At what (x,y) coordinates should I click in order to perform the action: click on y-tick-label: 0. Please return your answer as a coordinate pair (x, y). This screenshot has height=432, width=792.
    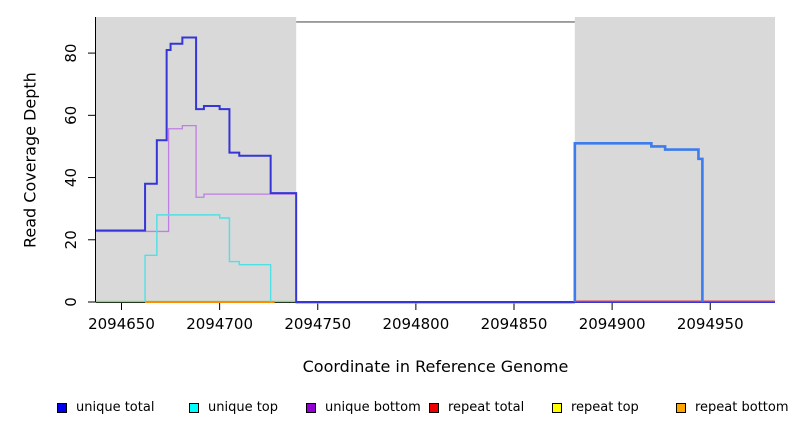
    Looking at the image, I should click on (71, 302).